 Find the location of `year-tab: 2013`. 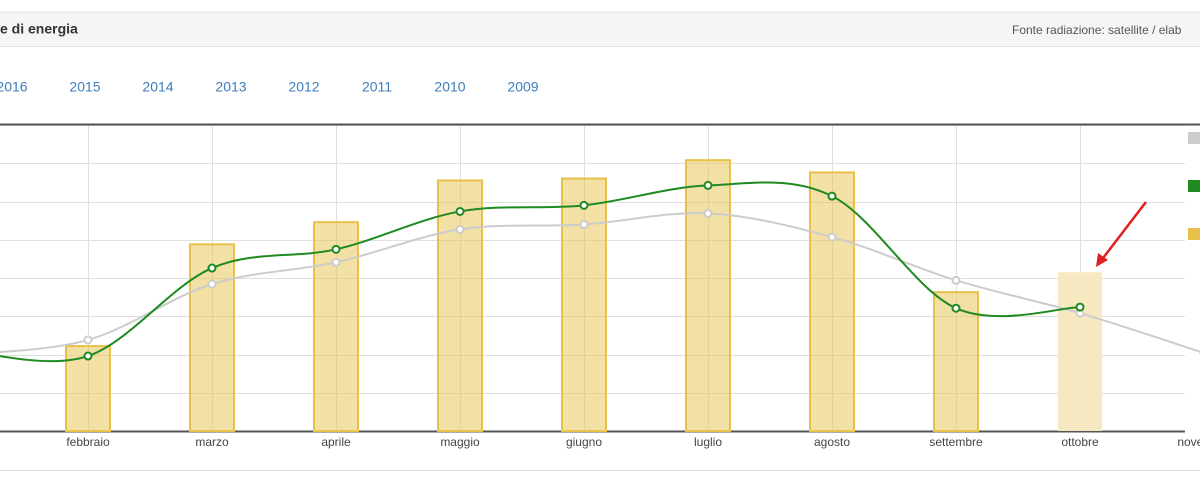

year-tab: 2013 is located at coordinates (230, 87).